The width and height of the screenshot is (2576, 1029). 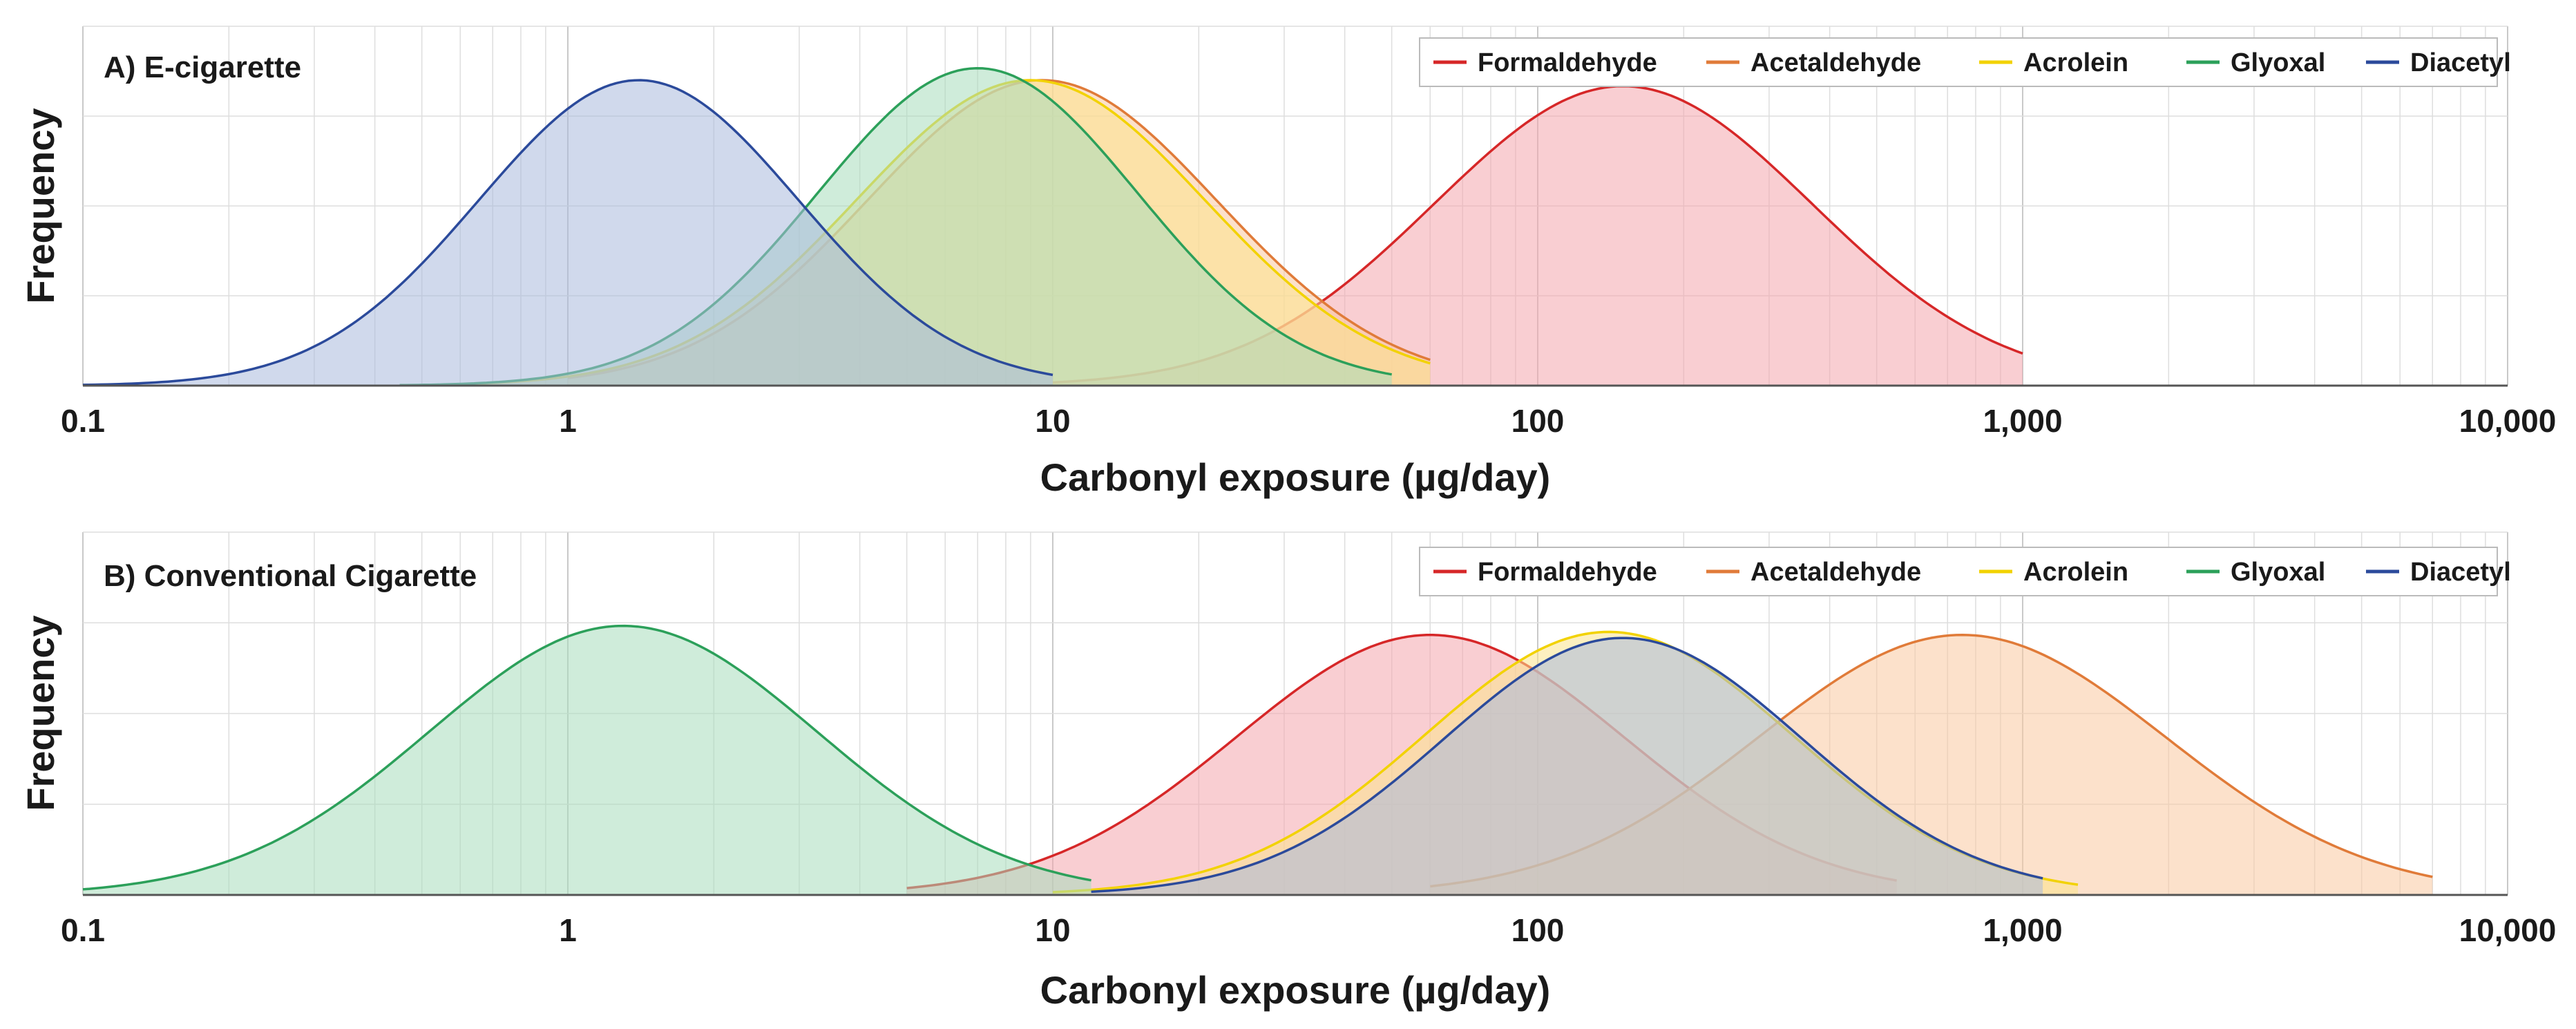 I want to click on panel-title-b: B) Conventional Cigarette, so click(x=290, y=576).